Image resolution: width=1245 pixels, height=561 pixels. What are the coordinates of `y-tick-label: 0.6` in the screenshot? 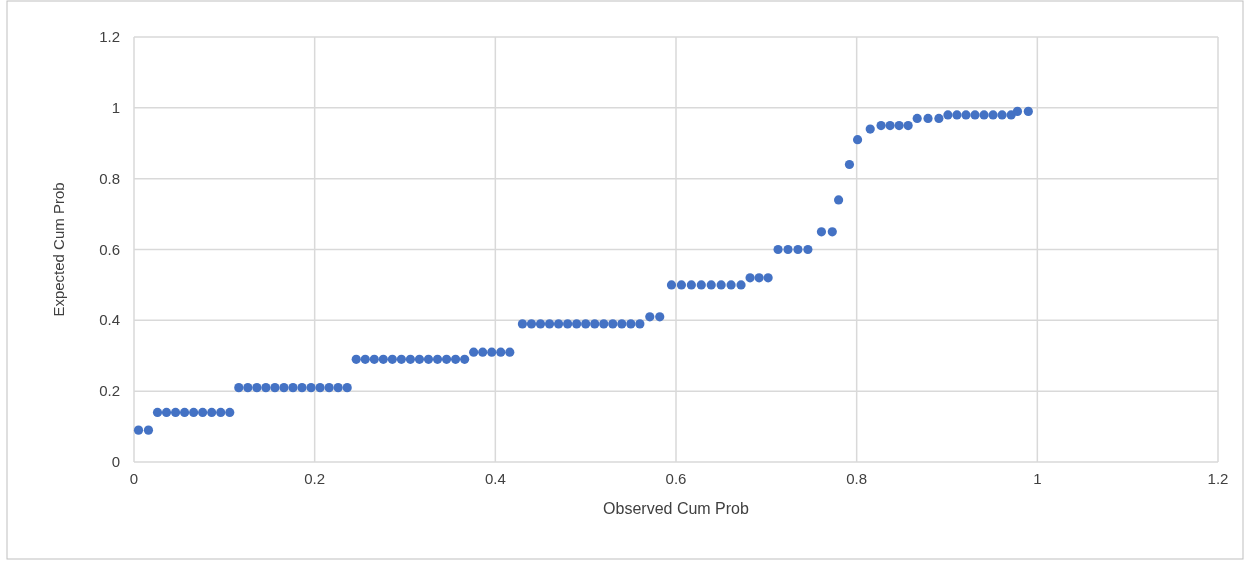 It's located at (109, 249).